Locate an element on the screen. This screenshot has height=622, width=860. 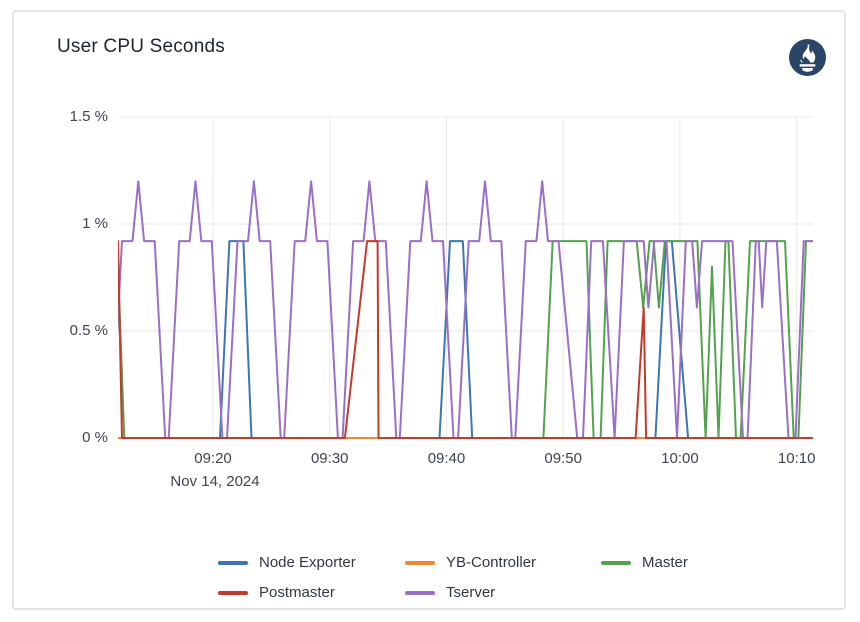
legend-label: Master is located at coordinates (665, 562).